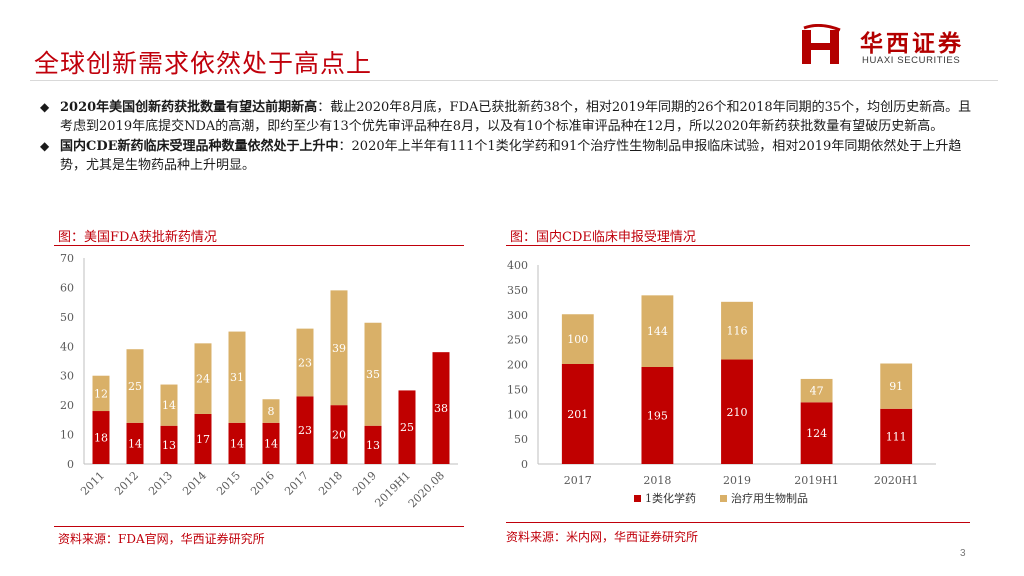  Describe the element at coordinates (67, 435) in the screenshot. I see `y-tick-label: 10` at that location.